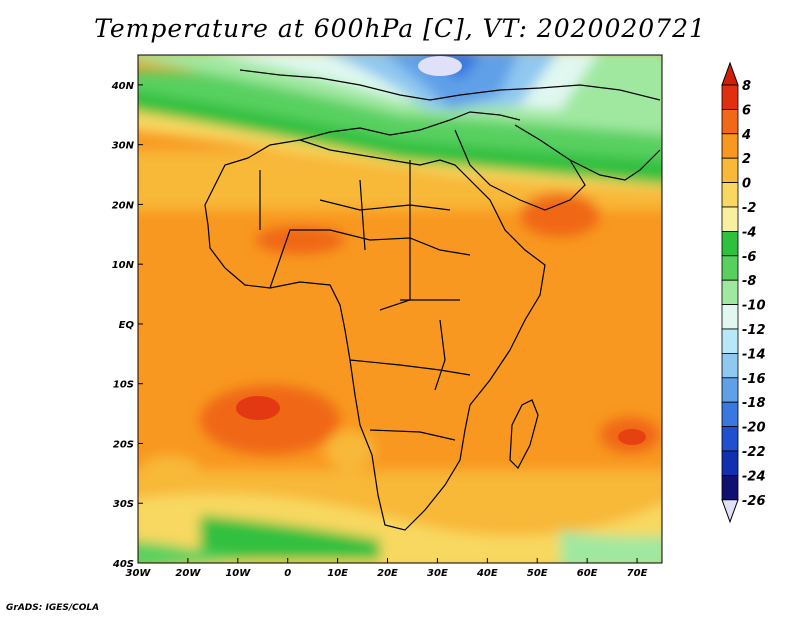  Describe the element at coordinates (743, 292) in the screenshot. I see `colorbar: 8 6 4 2 0 -2 -4 -6 -8 -10 -12 -14 -16 -18 -20 -22 -24 -26` at that location.